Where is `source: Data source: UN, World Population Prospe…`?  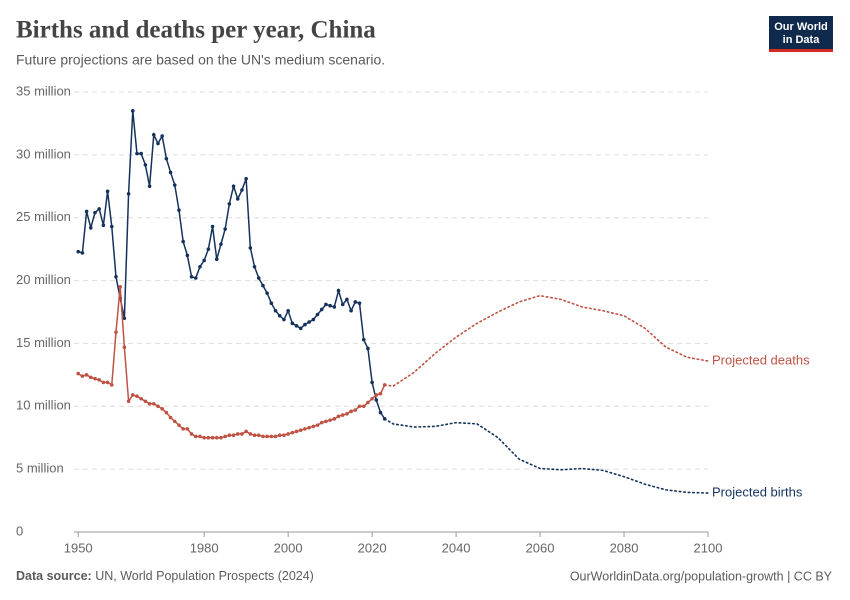 source: Data source: UN, World Population Prospe… is located at coordinates (165, 576).